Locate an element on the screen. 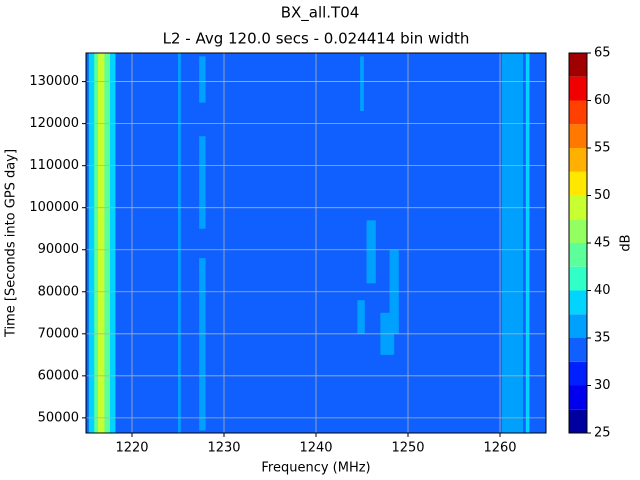 Image resolution: width=640 pixels, height=480 pixels. y-tick-label: 130000 is located at coordinates (54, 81).